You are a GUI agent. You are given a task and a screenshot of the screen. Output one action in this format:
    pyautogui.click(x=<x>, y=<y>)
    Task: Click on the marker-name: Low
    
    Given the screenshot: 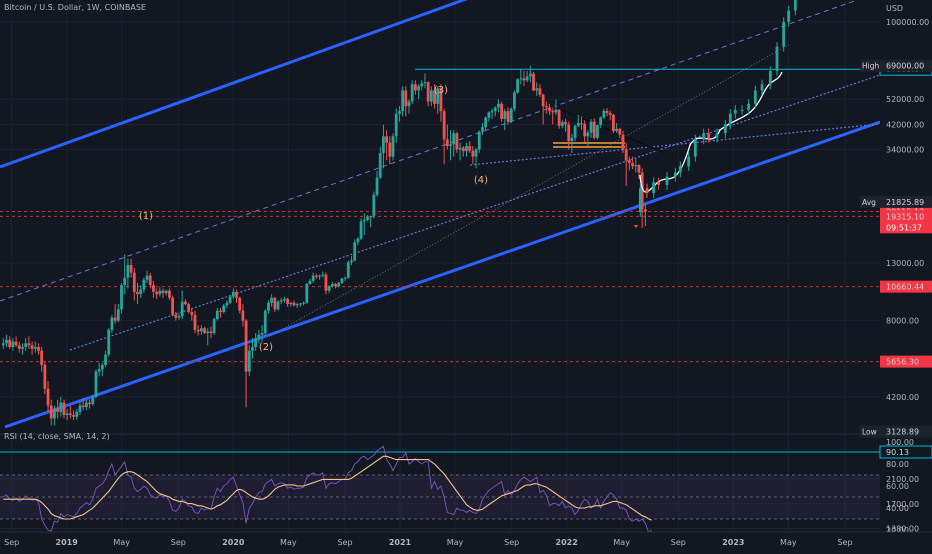 What is the action you would take?
    pyautogui.click(x=869, y=432)
    